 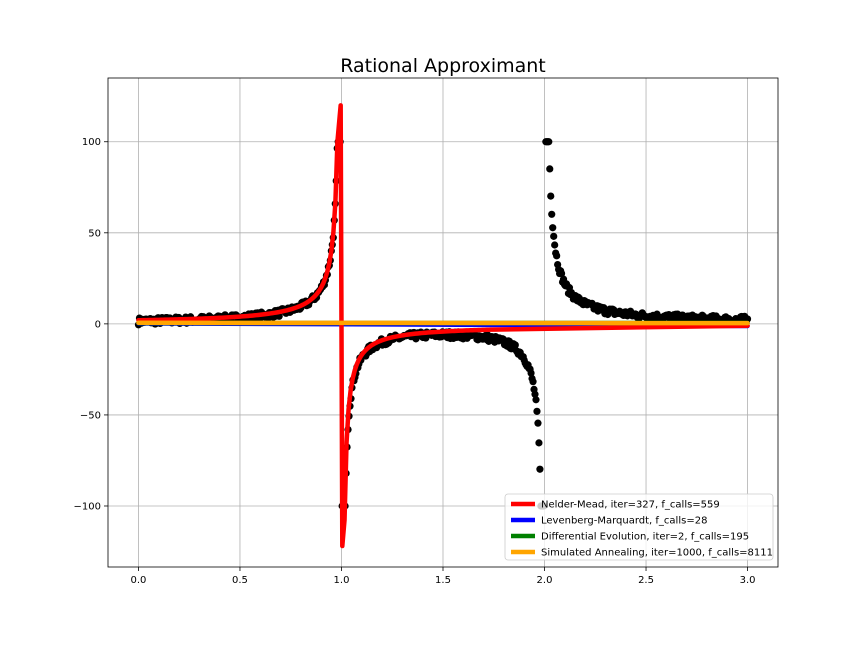 What do you see at coordinates (443, 580) in the screenshot?
I see `x-tick-label: 1.5` at bounding box center [443, 580].